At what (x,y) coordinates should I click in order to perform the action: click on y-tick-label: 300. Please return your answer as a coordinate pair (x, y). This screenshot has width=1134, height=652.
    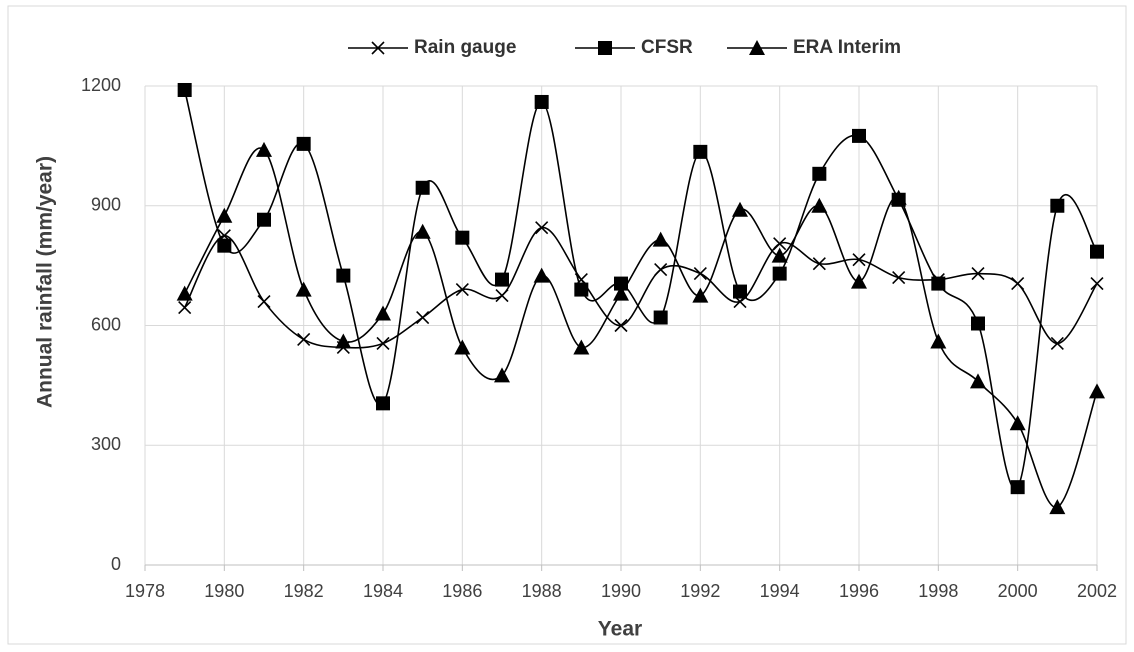
    Looking at the image, I should click on (106, 444).